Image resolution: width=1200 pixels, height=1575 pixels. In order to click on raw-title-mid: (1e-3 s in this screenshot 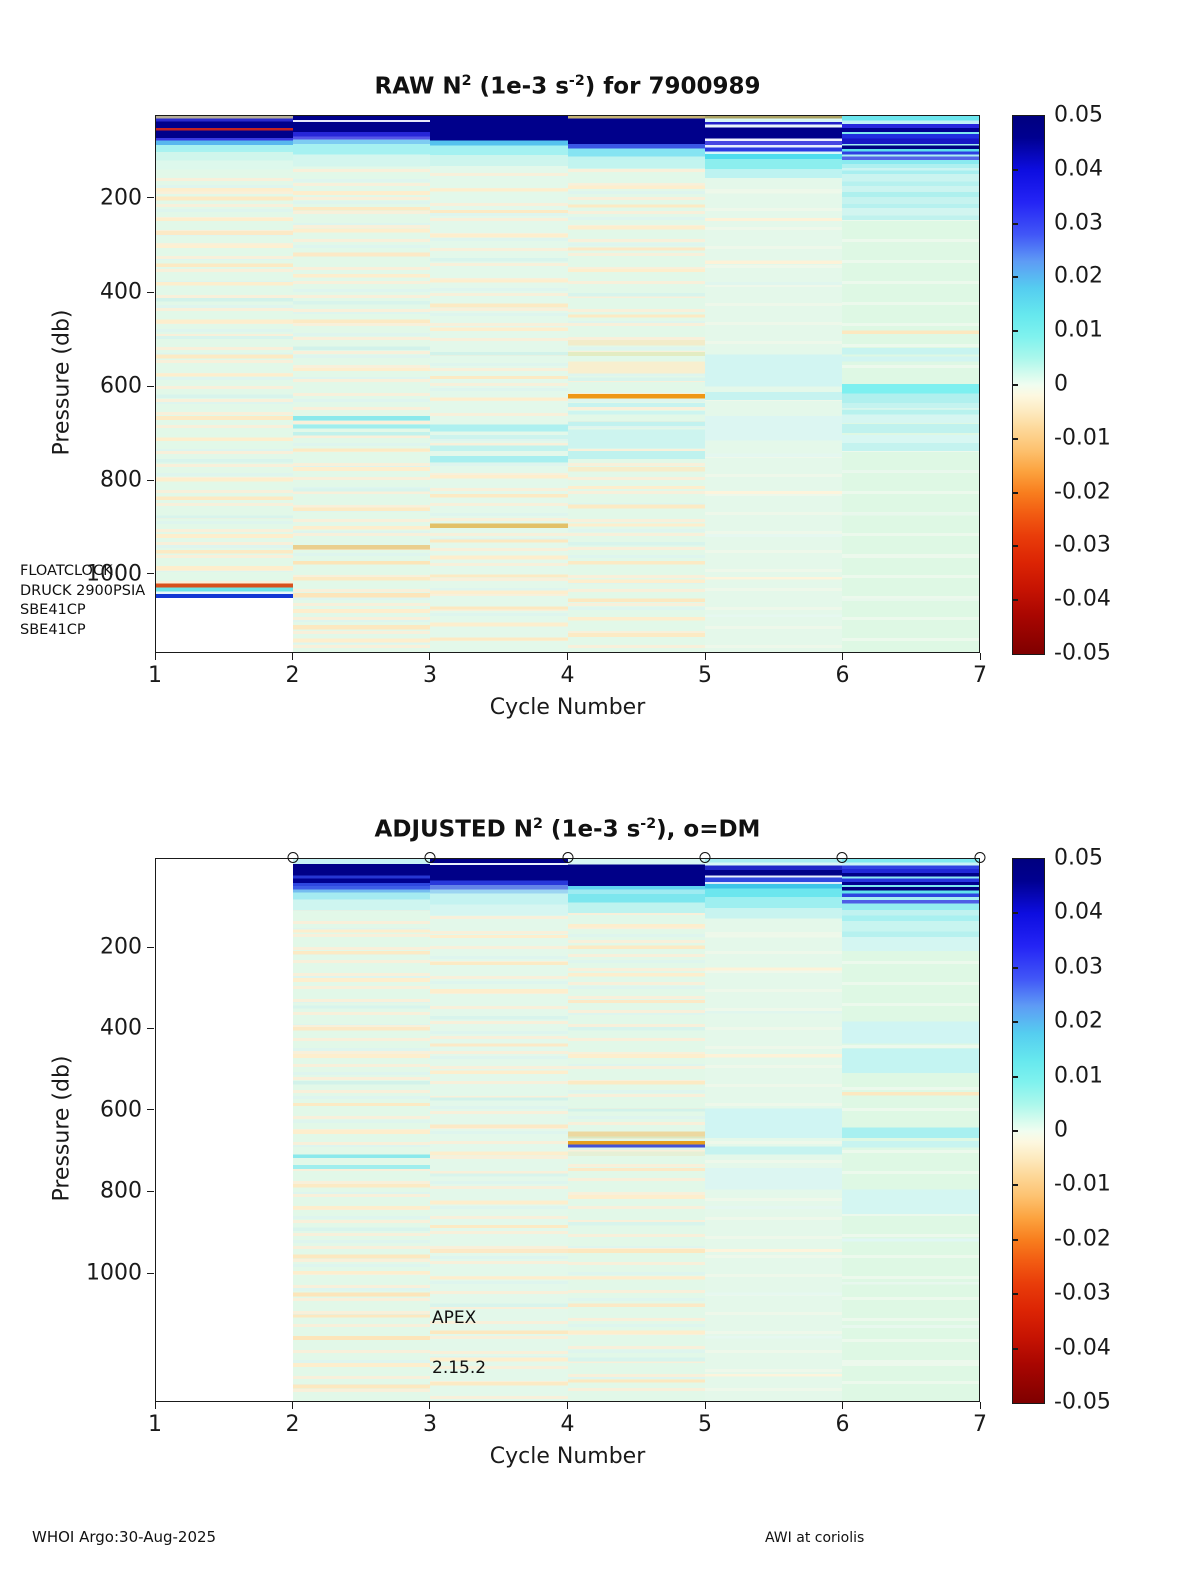, I will do `click(520, 86)`.